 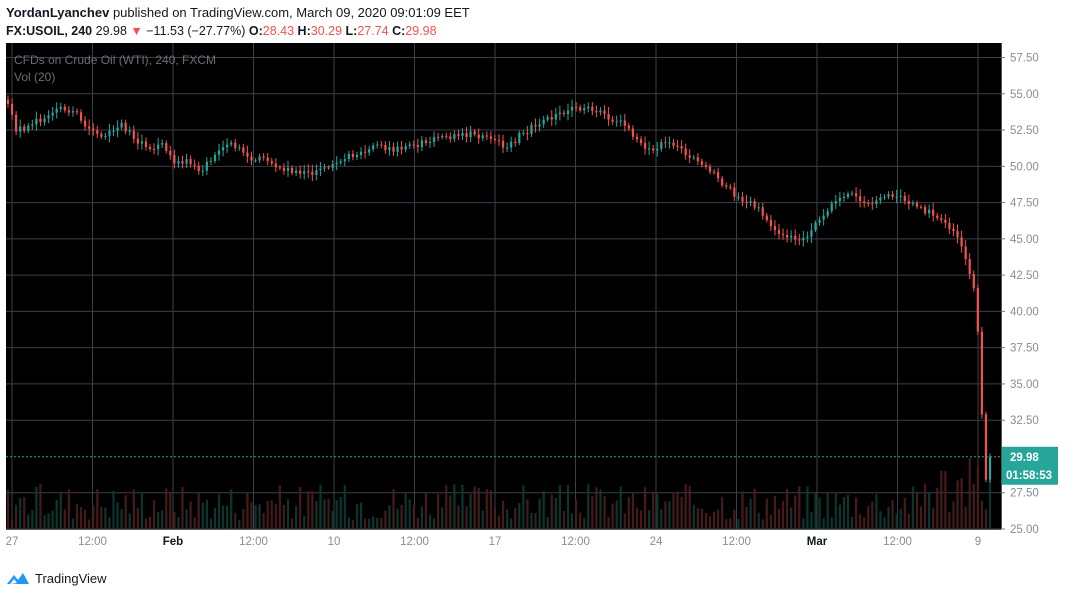 What do you see at coordinates (115, 60) in the screenshot?
I see `chart-title: CFDs on Crude Oil (WTI), 240, FXCM` at bounding box center [115, 60].